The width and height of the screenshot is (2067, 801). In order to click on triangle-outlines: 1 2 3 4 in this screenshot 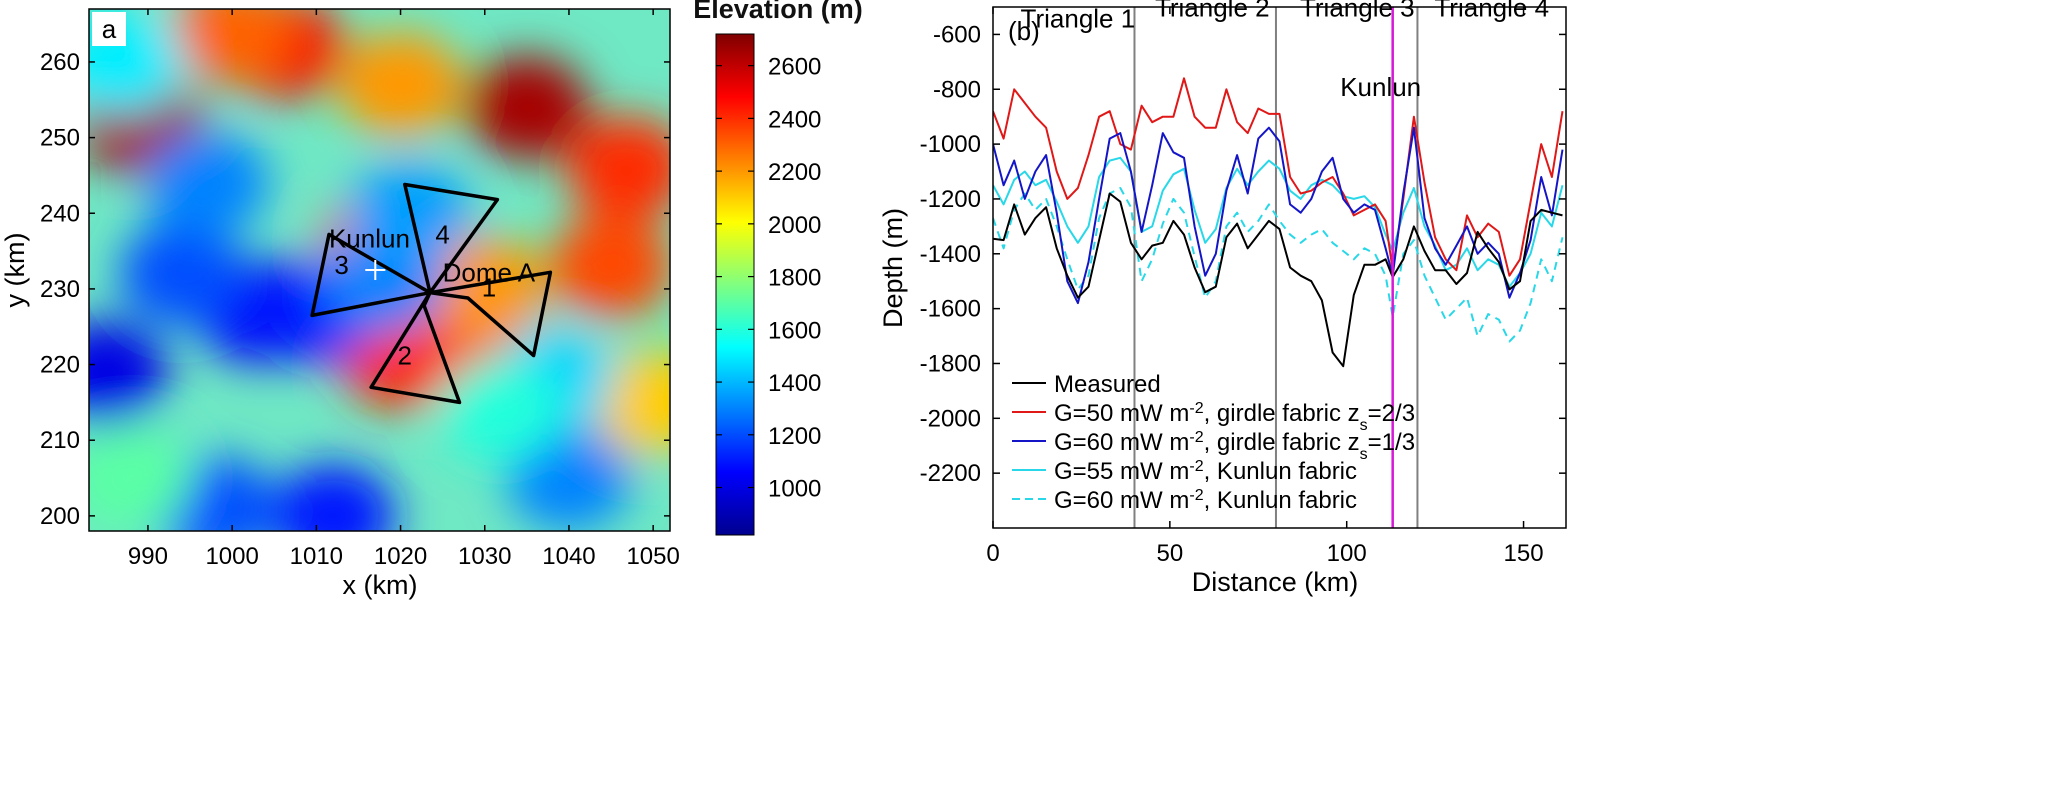, I will do `click(431, 293)`.